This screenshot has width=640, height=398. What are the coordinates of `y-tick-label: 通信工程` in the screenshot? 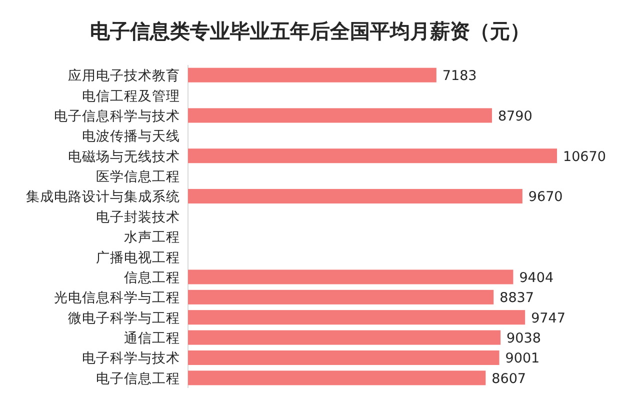 It's located at (152, 338).